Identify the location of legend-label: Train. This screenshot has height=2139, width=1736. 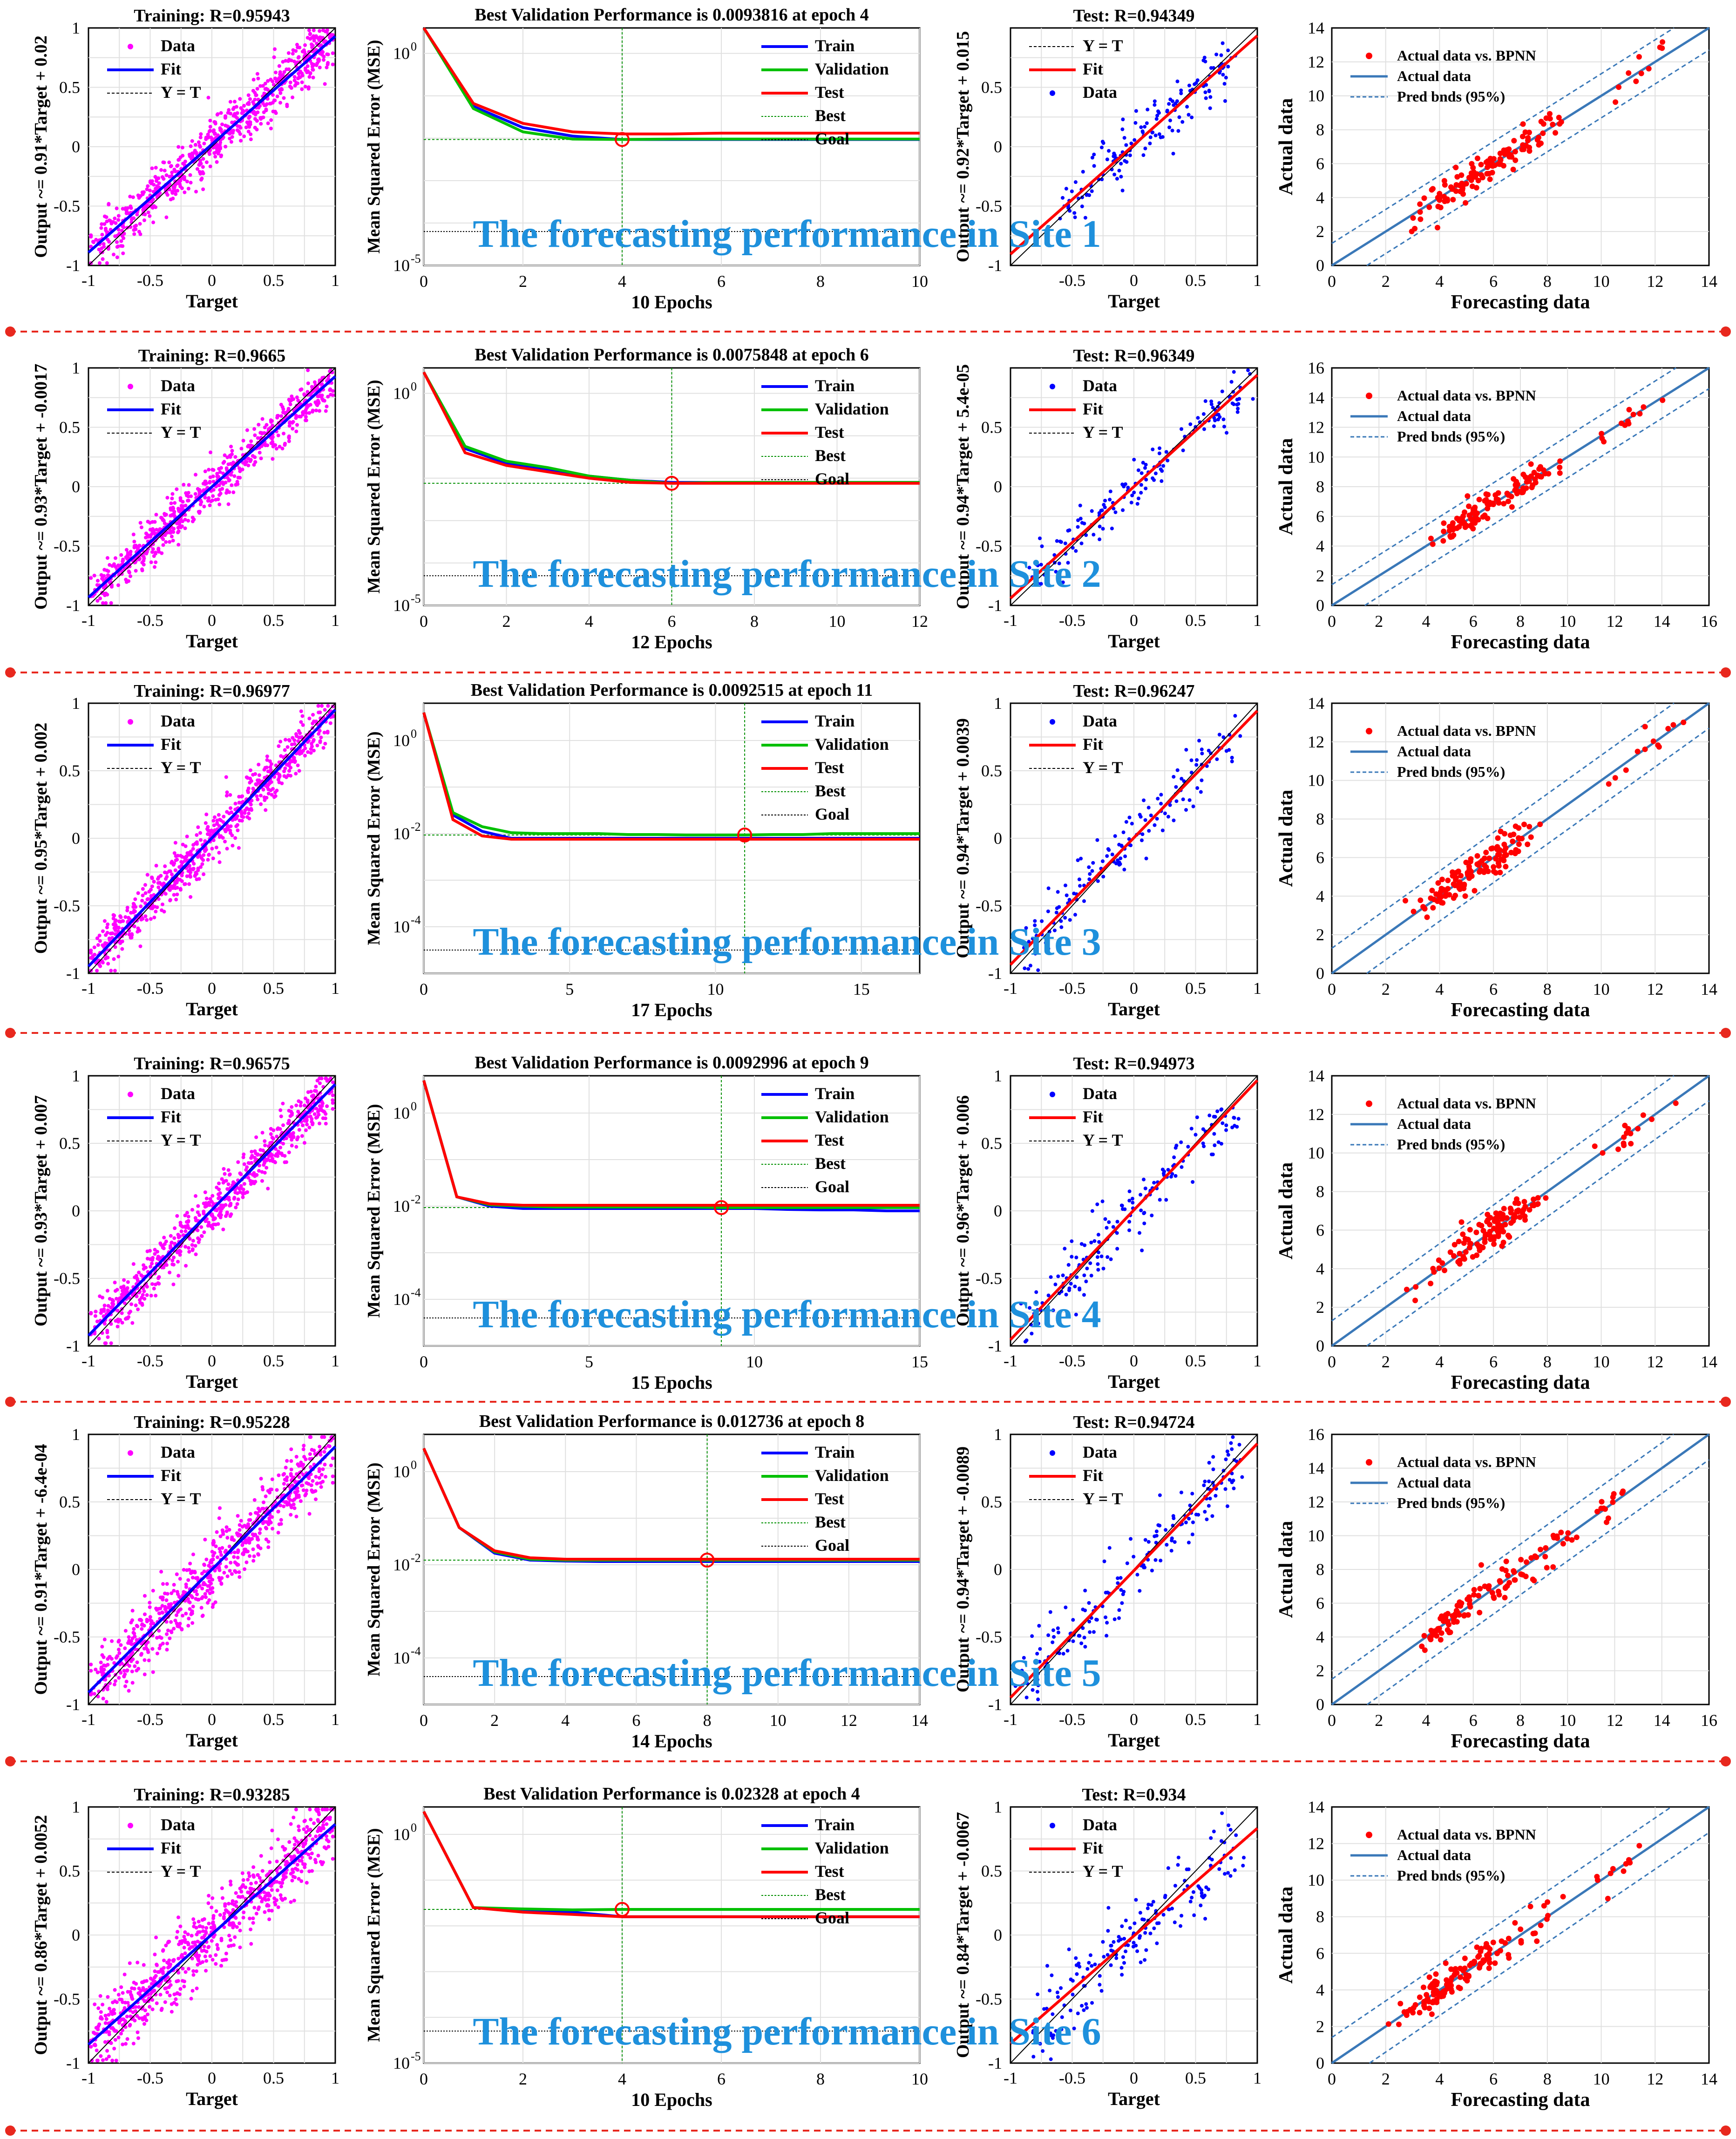
(834, 721).